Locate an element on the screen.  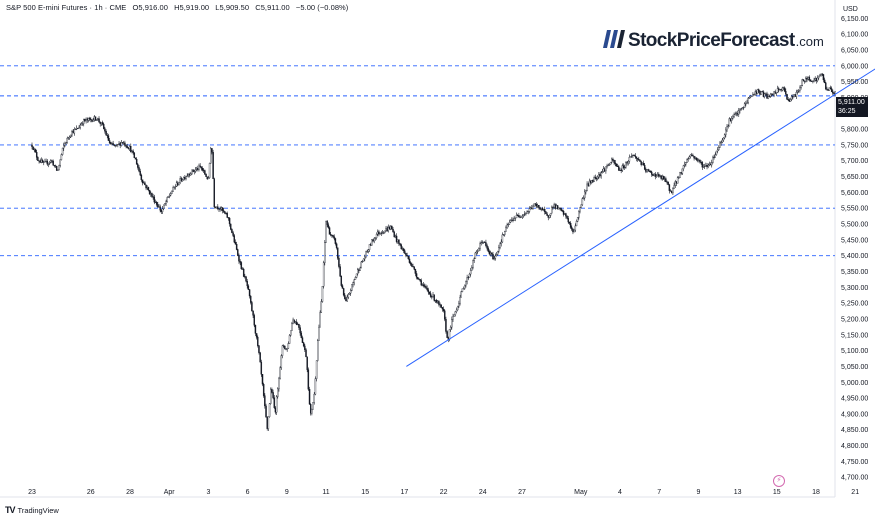
y-tick-label-9: 5,700.00 is located at coordinates (854, 161).